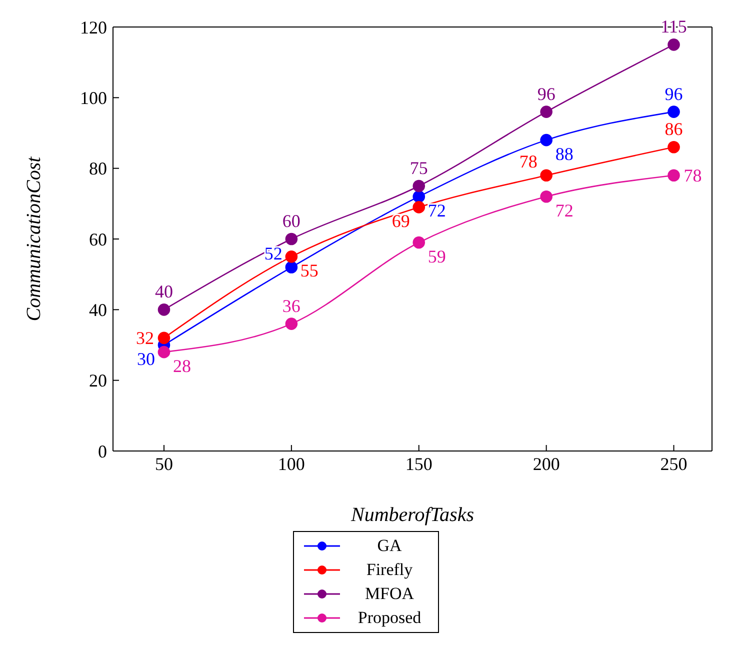  What do you see at coordinates (390, 594) in the screenshot?
I see `legend-label: MFOA` at bounding box center [390, 594].